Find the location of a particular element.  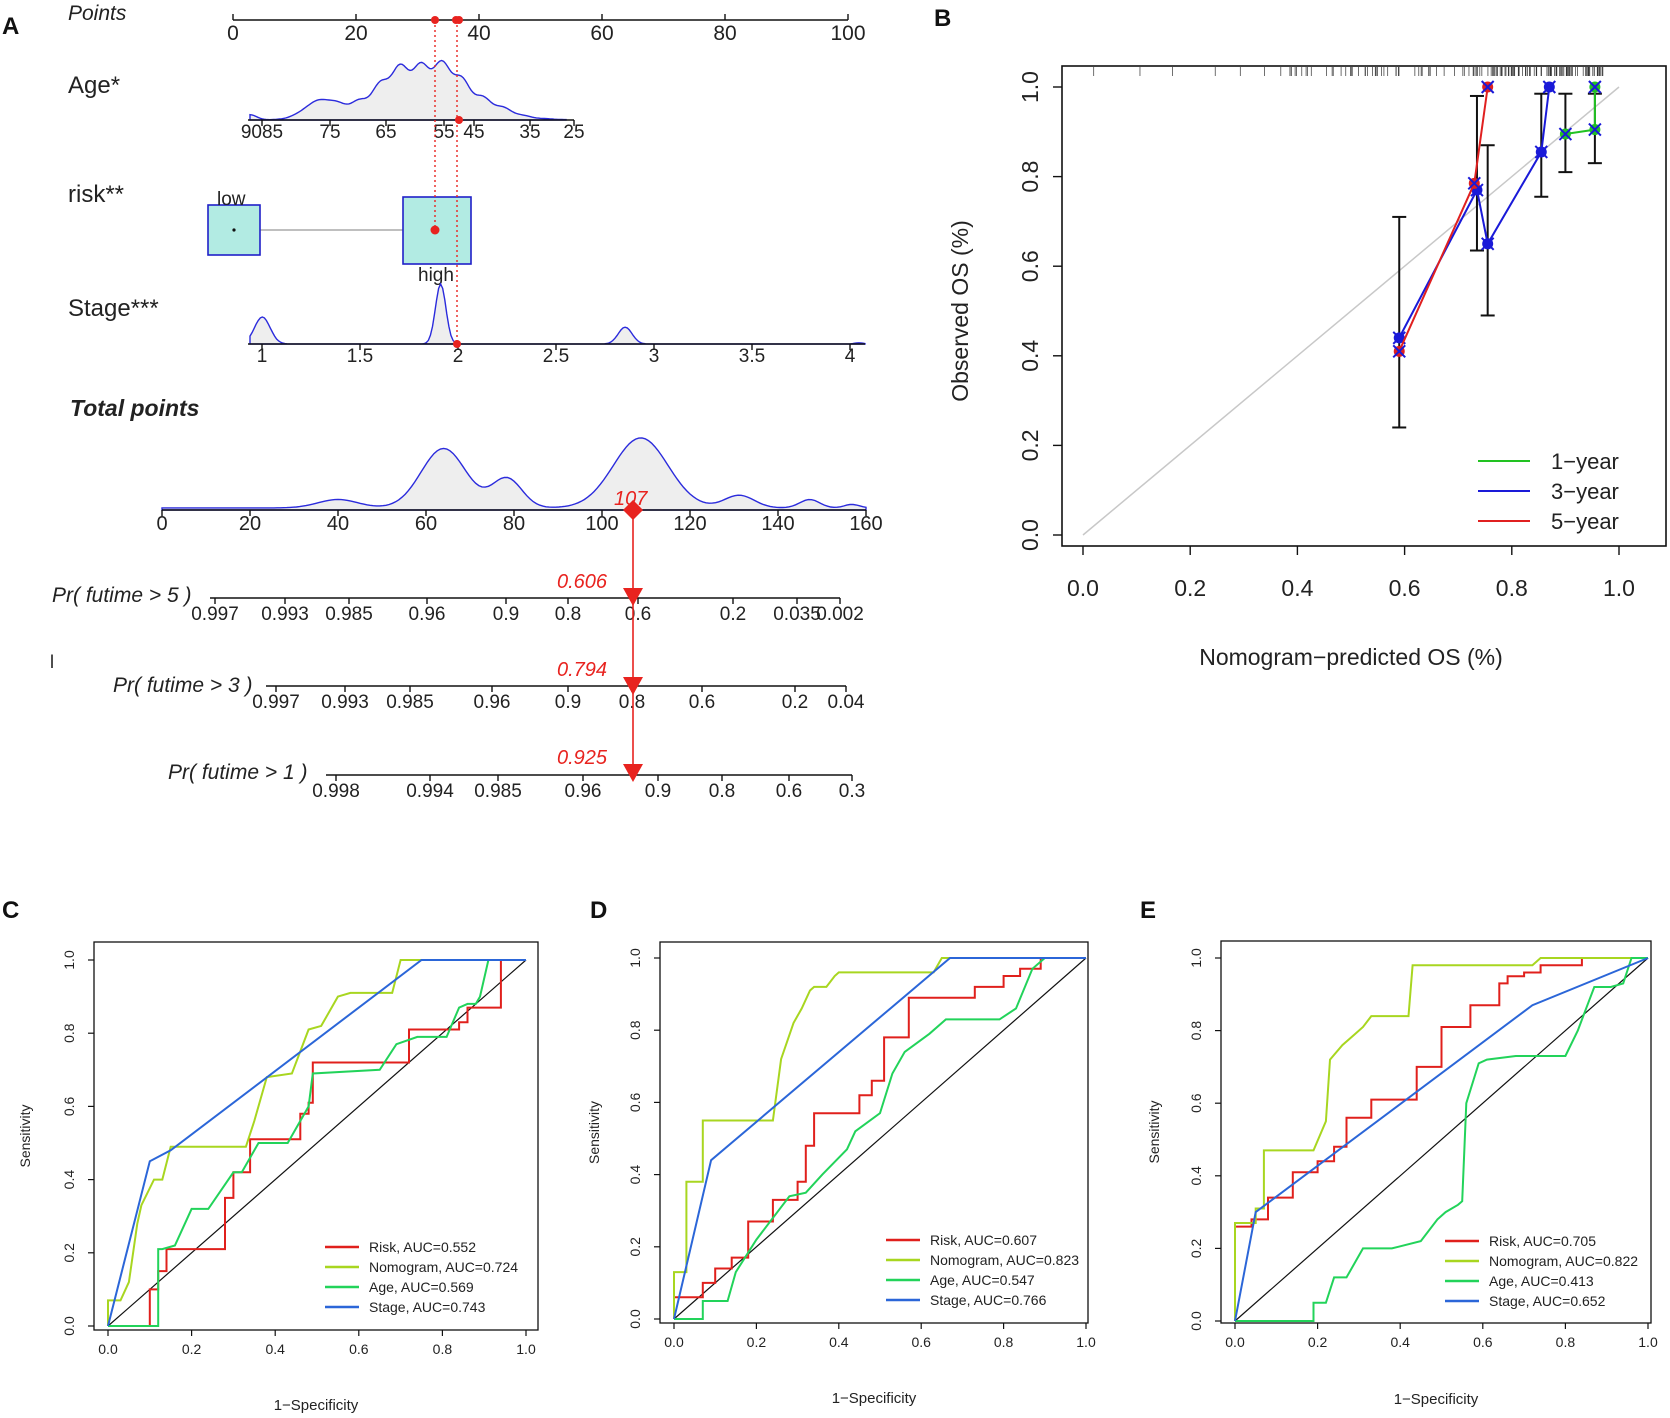

stage-label: Stage*** is located at coordinates (113, 308).